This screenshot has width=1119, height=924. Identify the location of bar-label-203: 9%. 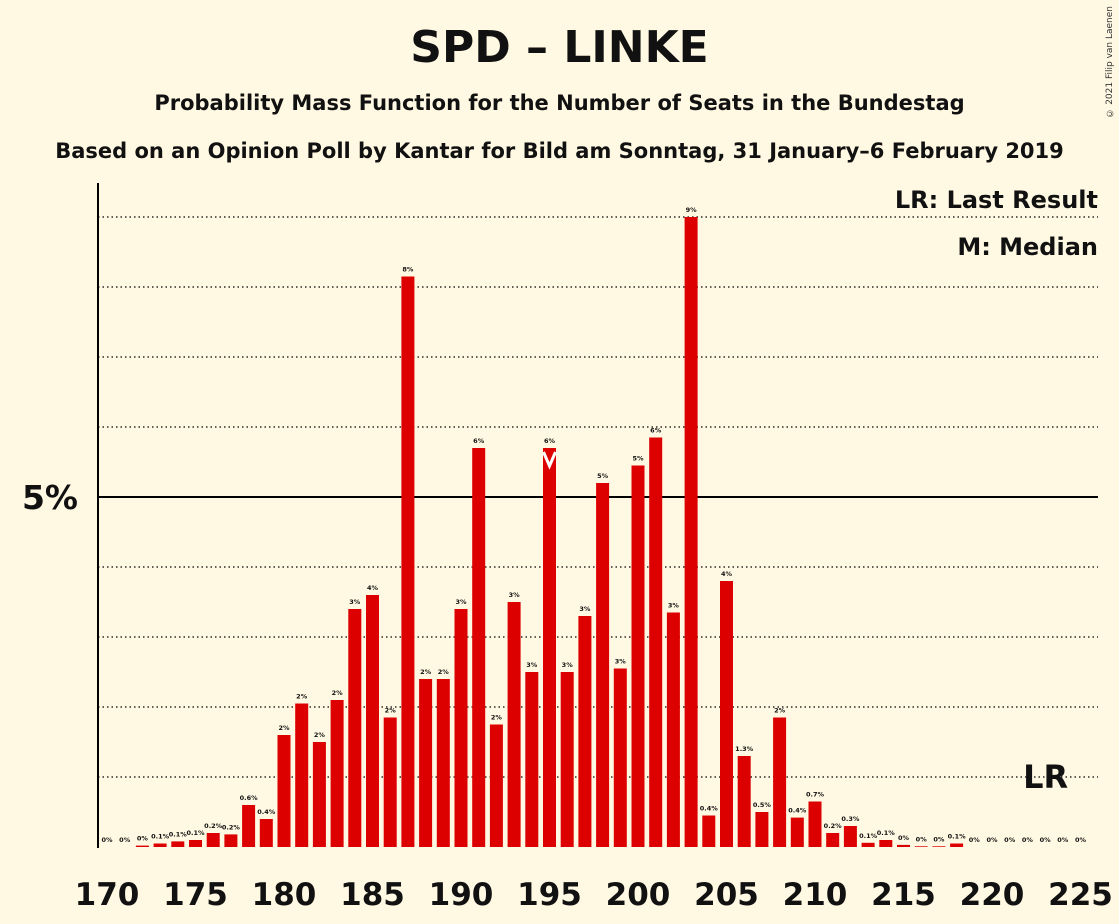
(692, 210).